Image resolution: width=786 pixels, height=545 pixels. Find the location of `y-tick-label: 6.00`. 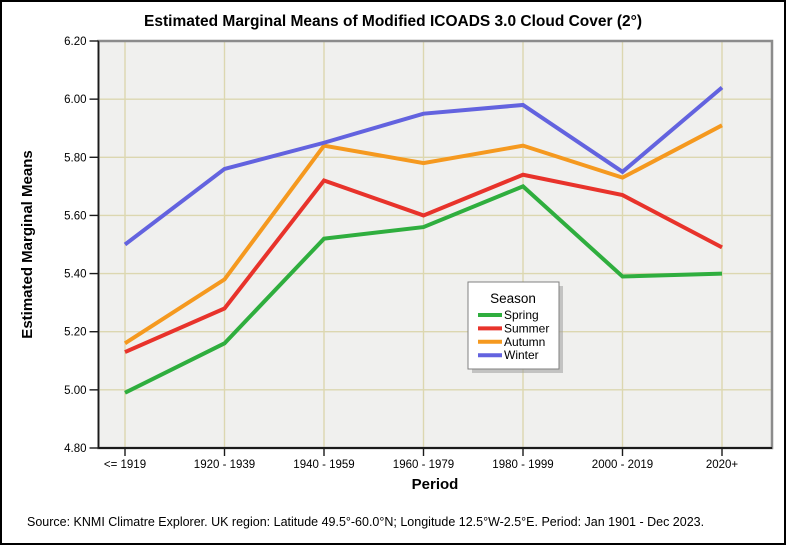

y-tick-label: 6.00 is located at coordinates (75, 100).